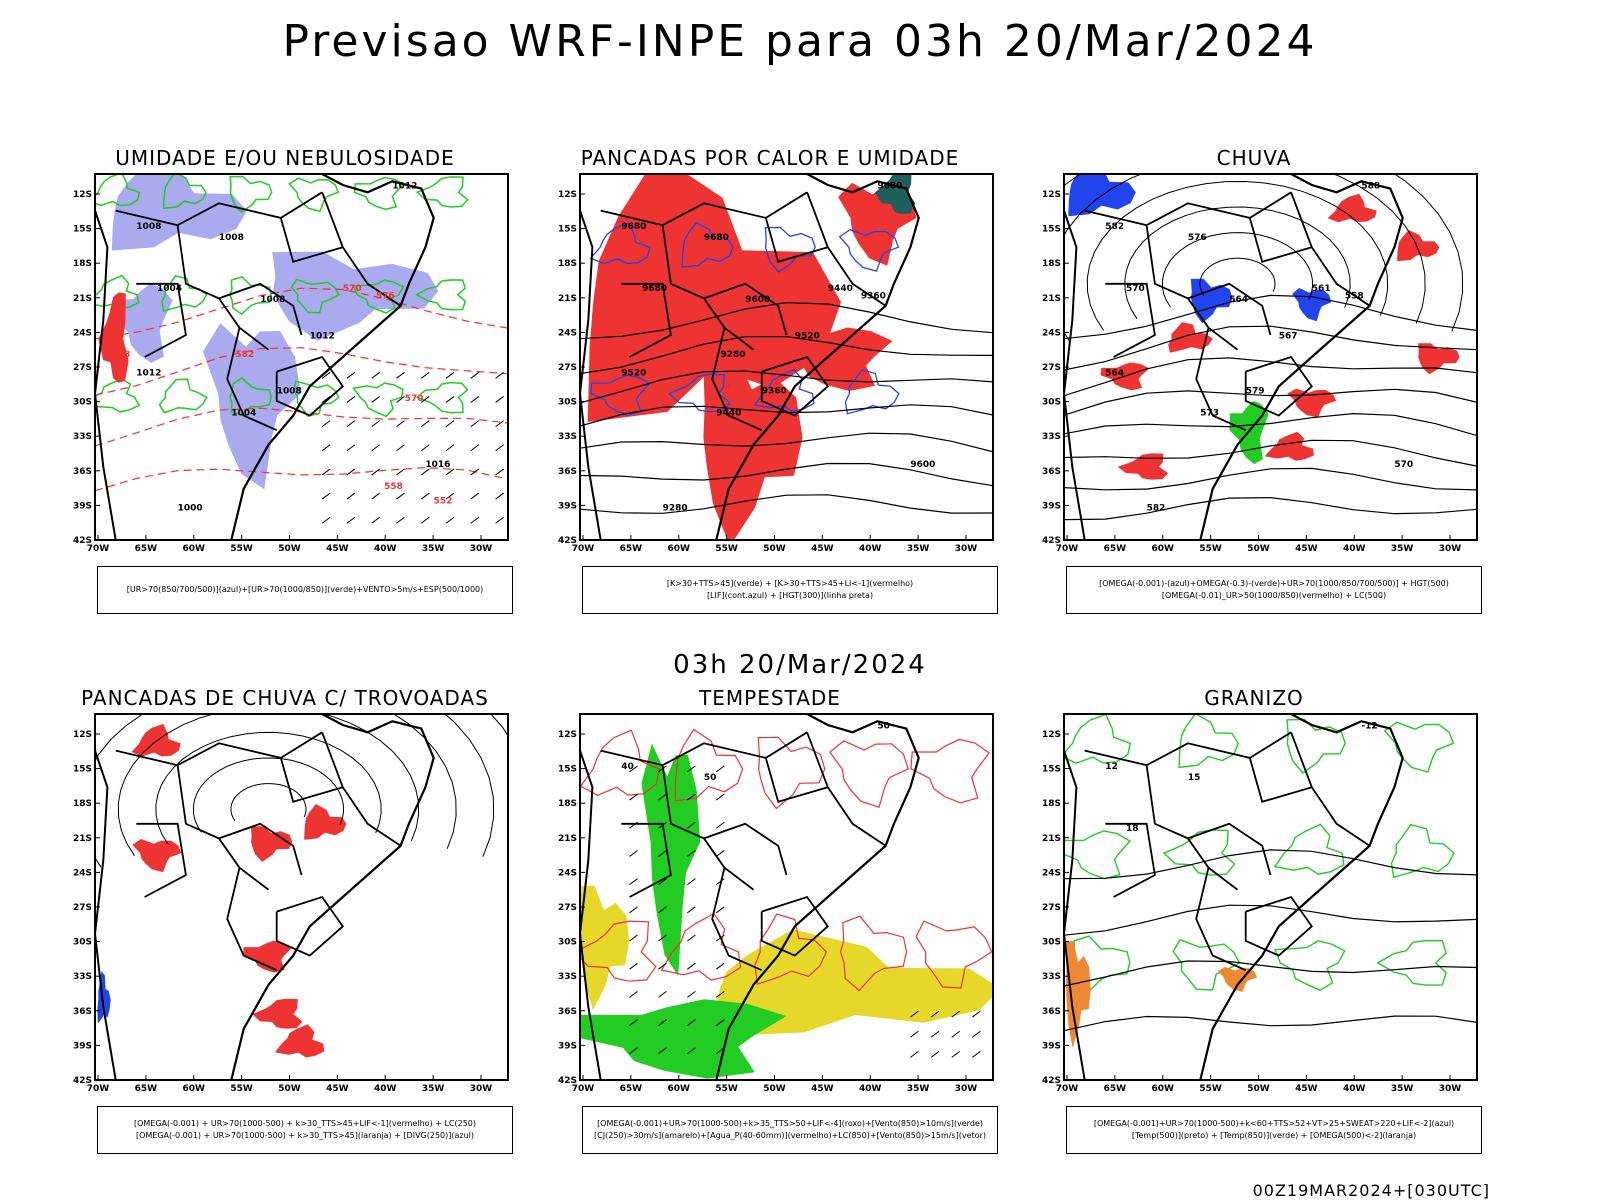  What do you see at coordinates (807, 337) in the screenshot?
I see `contour-label: 9520` at bounding box center [807, 337].